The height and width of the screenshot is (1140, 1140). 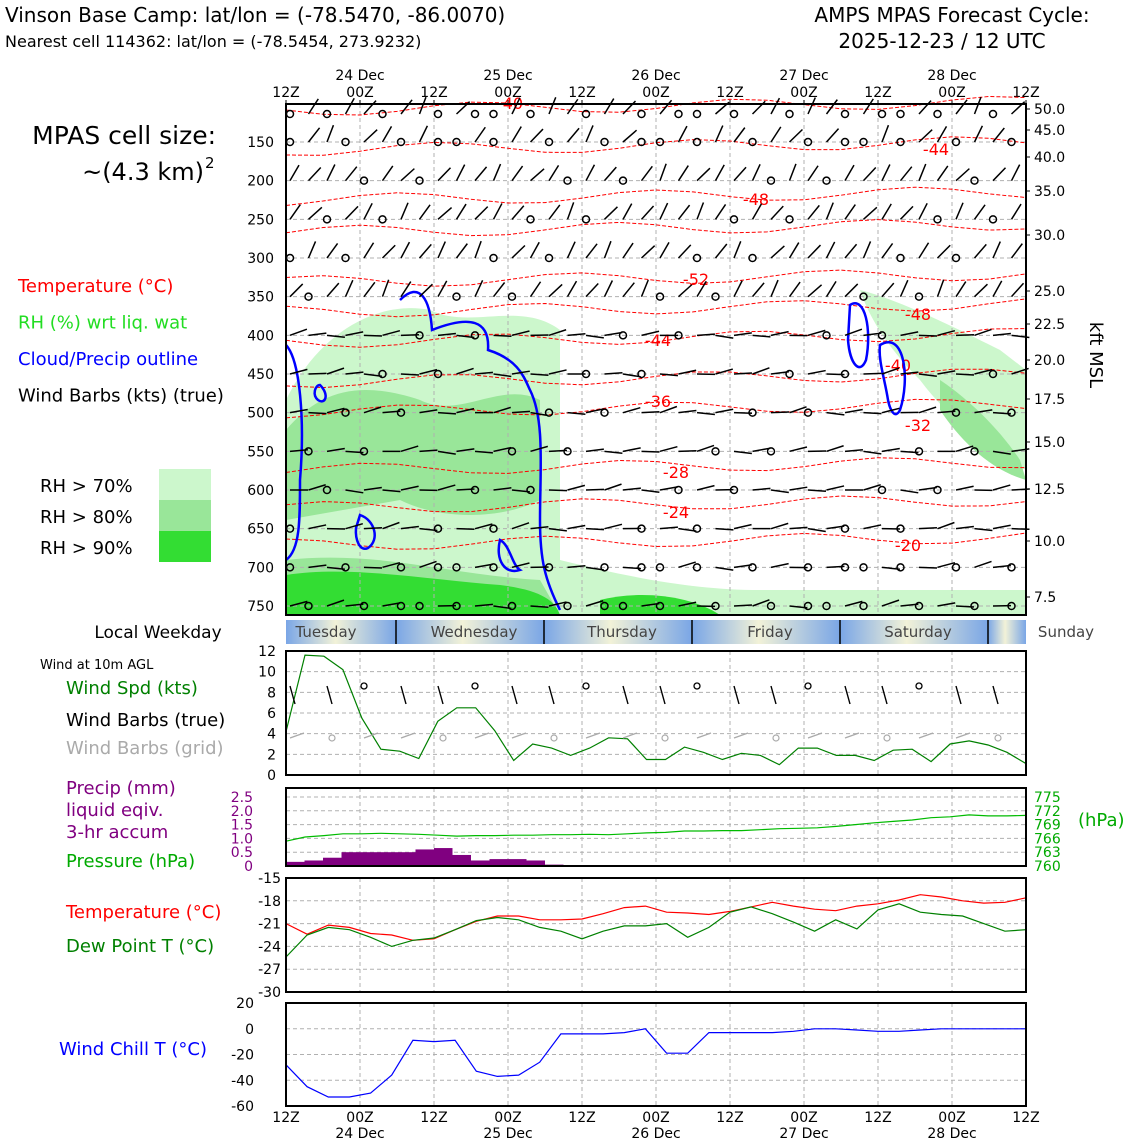 What do you see at coordinates (1047, 826) in the screenshot?
I see `pressure-tick-label: 769` at bounding box center [1047, 826].